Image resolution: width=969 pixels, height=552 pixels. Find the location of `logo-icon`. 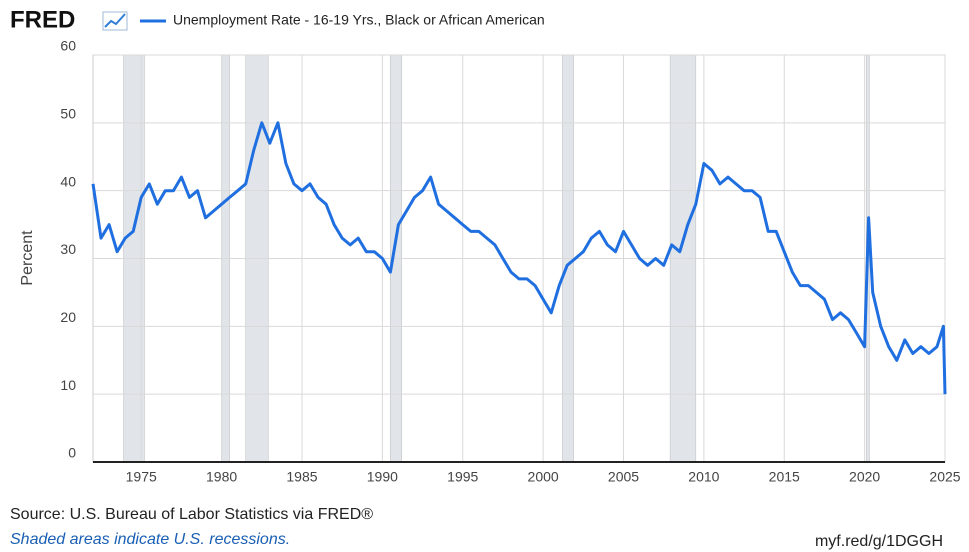

logo-icon is located at coordinates (115, 21).